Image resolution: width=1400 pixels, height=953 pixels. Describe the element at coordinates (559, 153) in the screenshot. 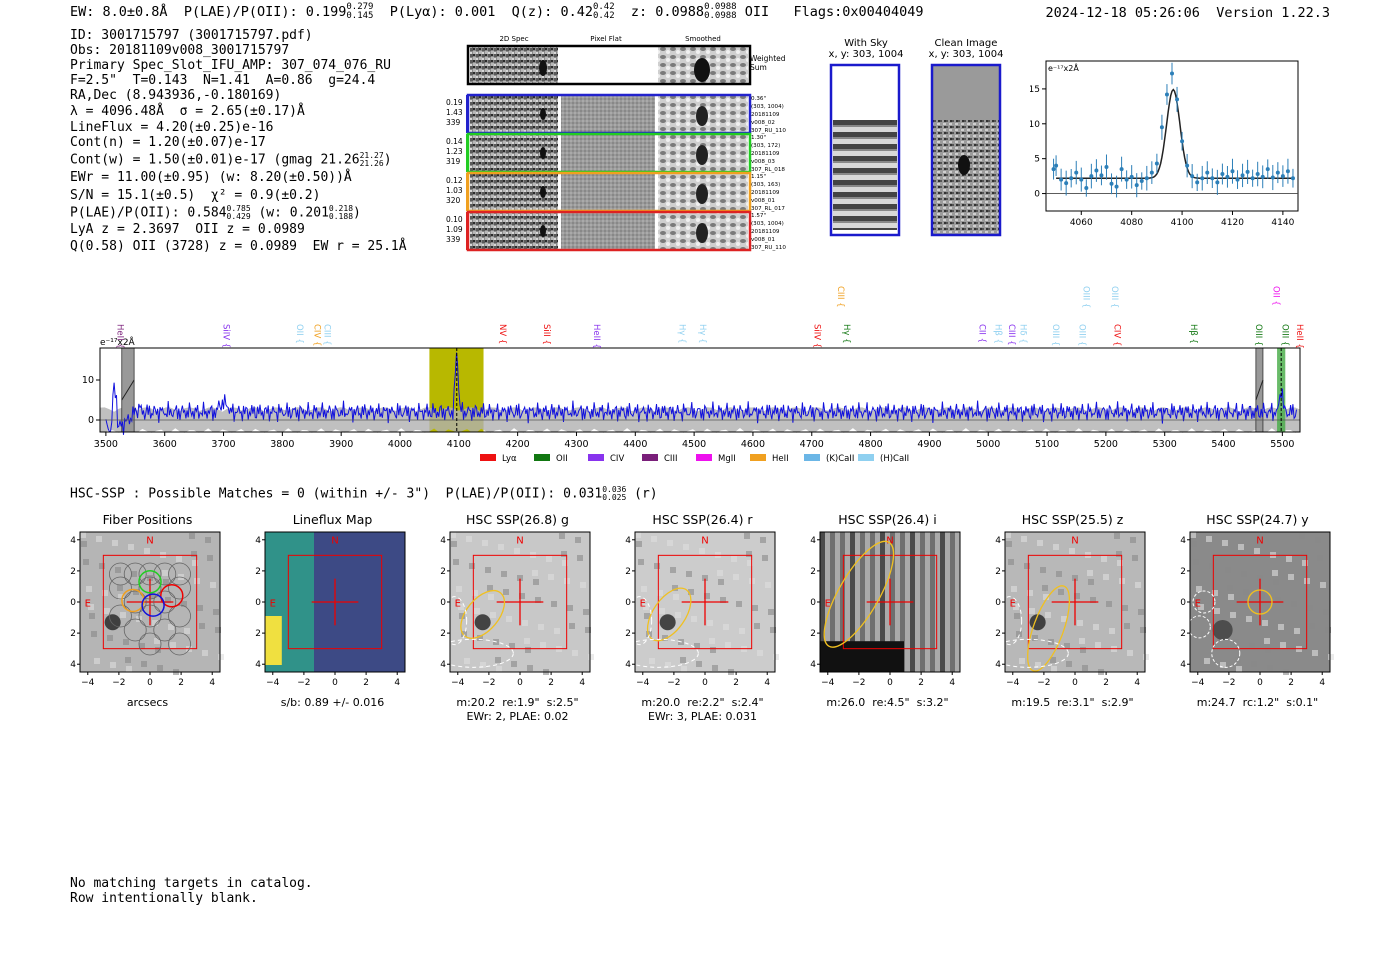

I see `row-divider` at that location.